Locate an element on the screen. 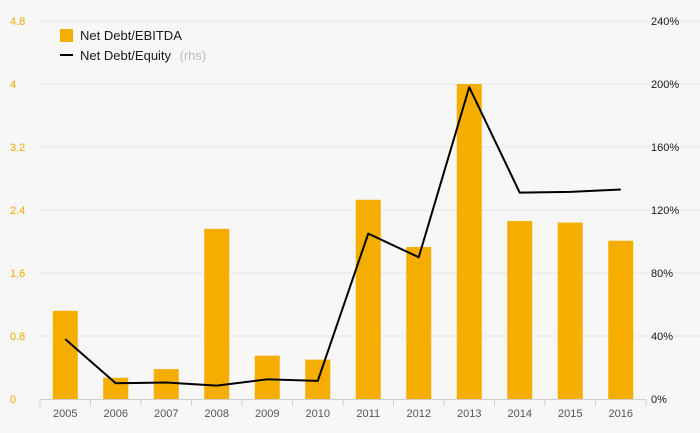 The image size is (700, 433). x-tick-label: 2010 is located at coordinates (318, 414).